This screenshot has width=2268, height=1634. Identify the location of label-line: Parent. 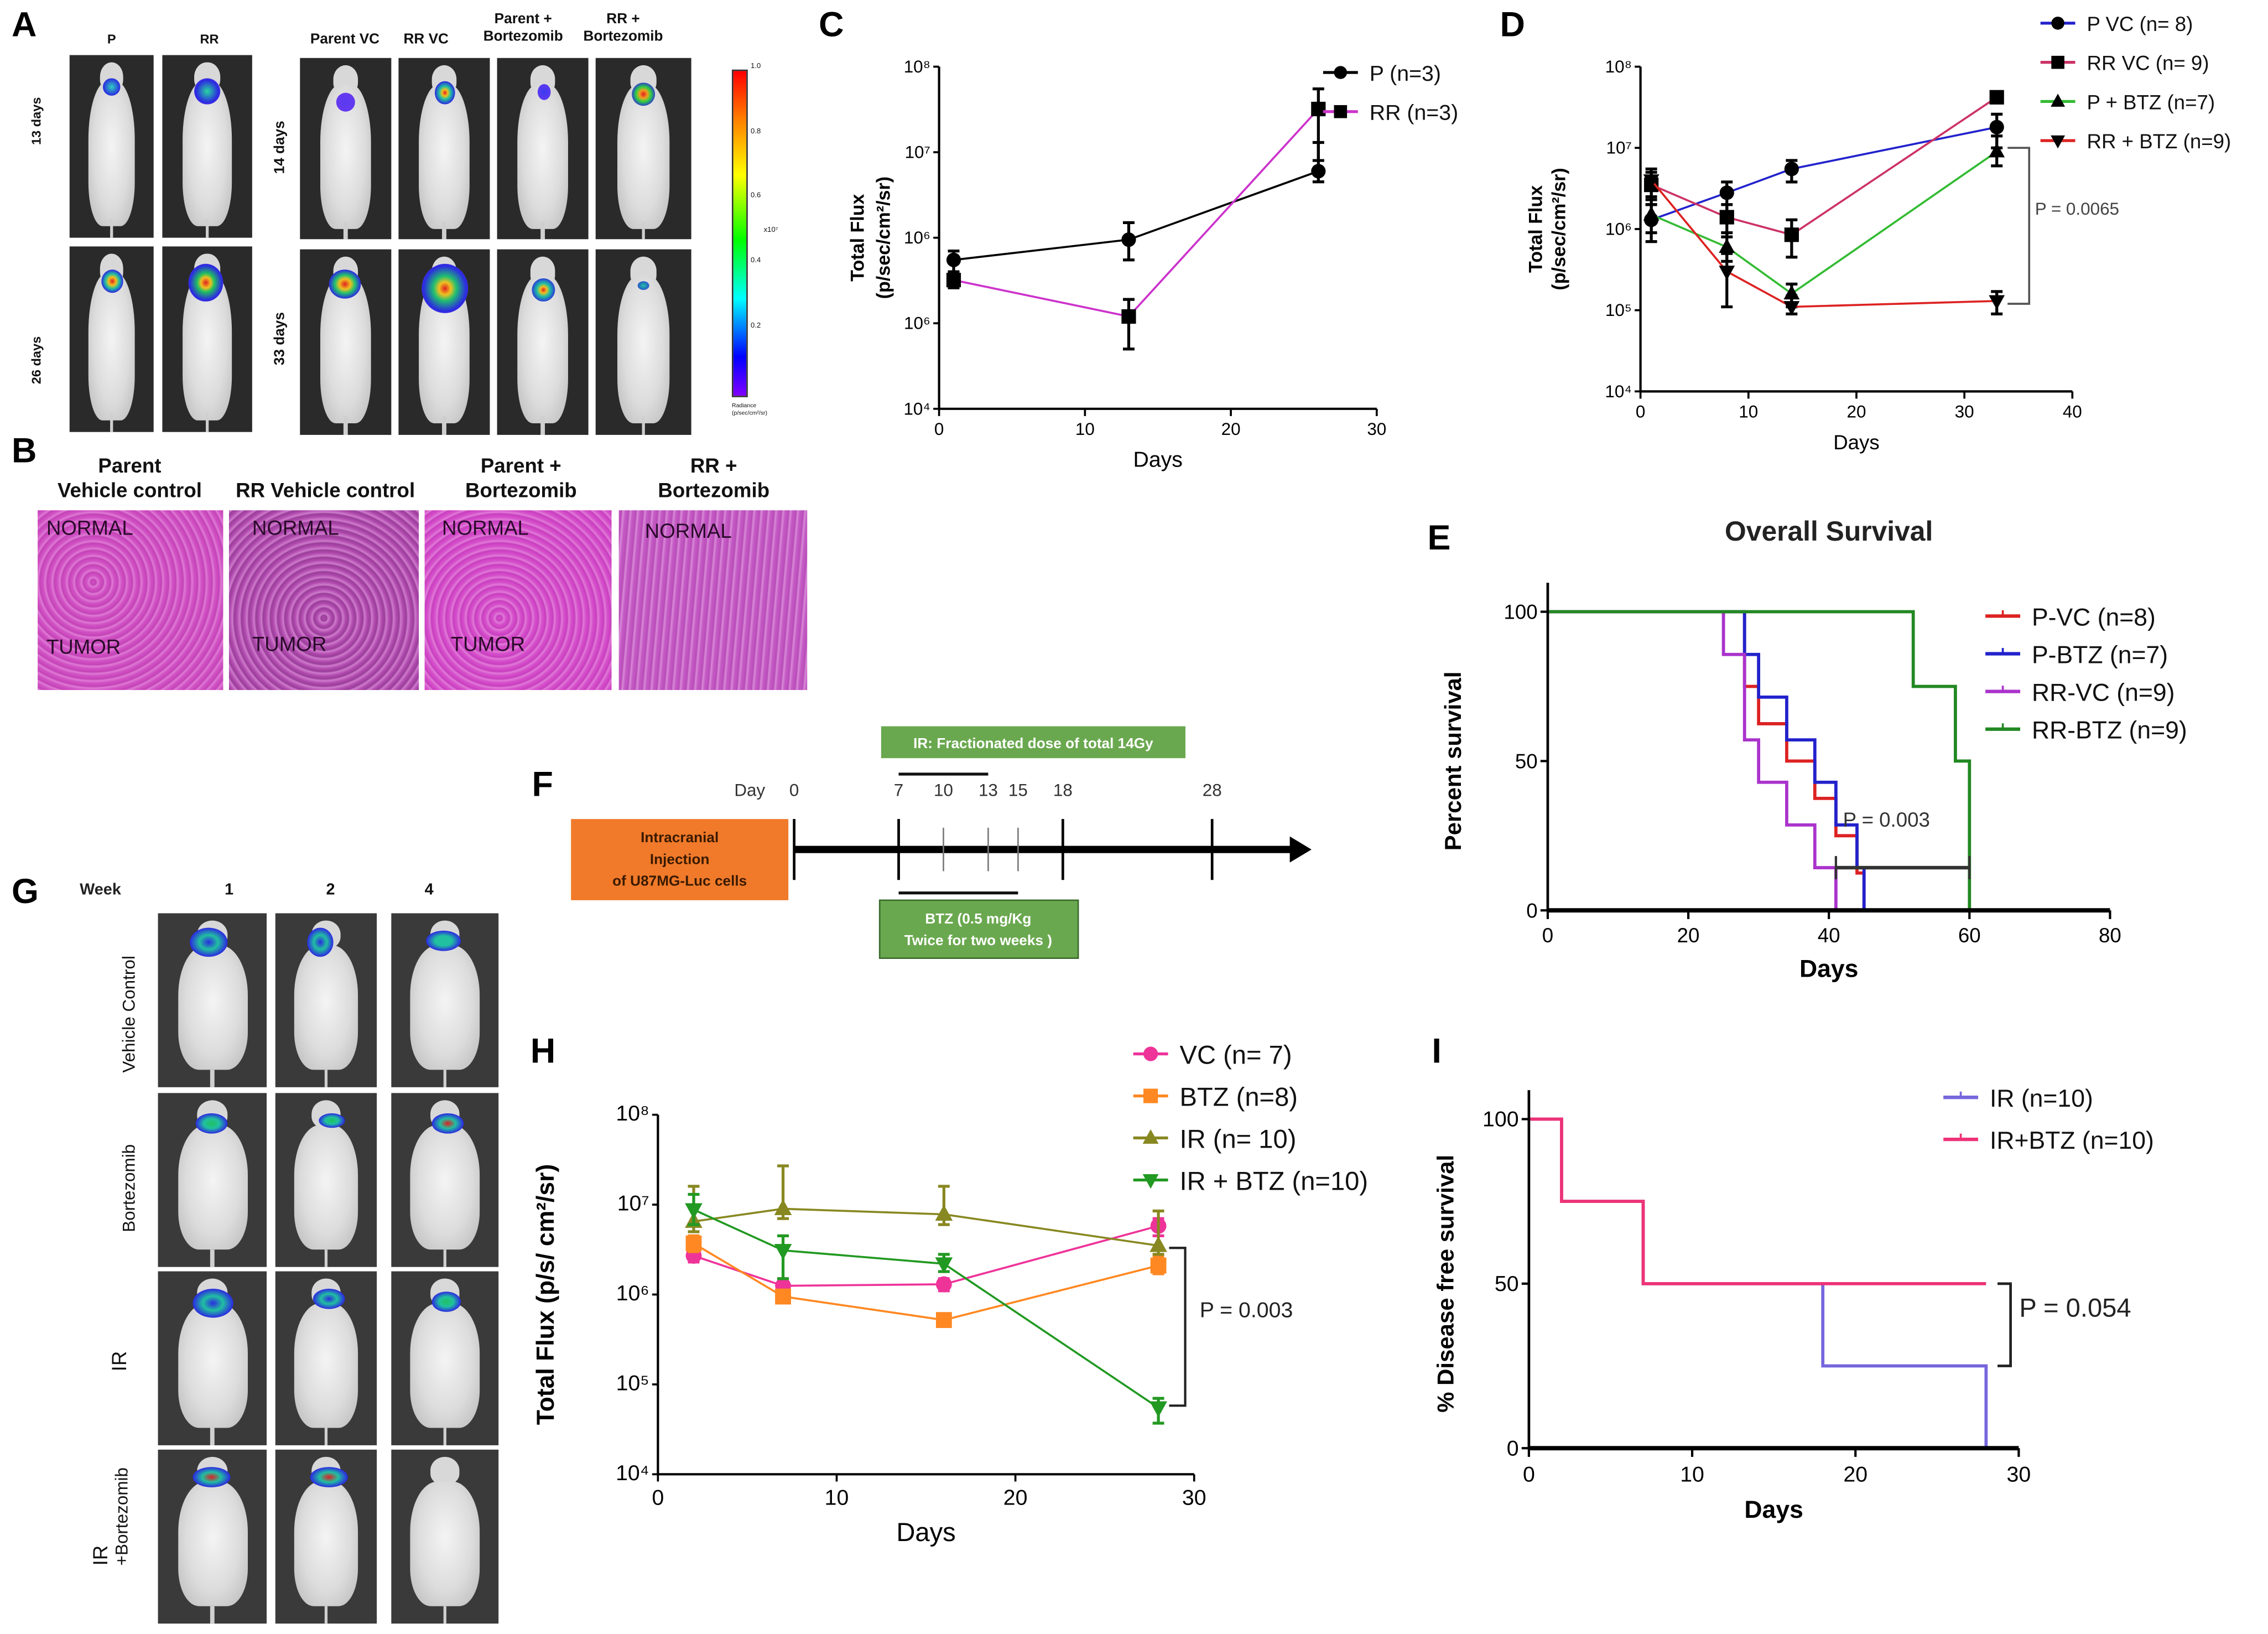
(130, 465).